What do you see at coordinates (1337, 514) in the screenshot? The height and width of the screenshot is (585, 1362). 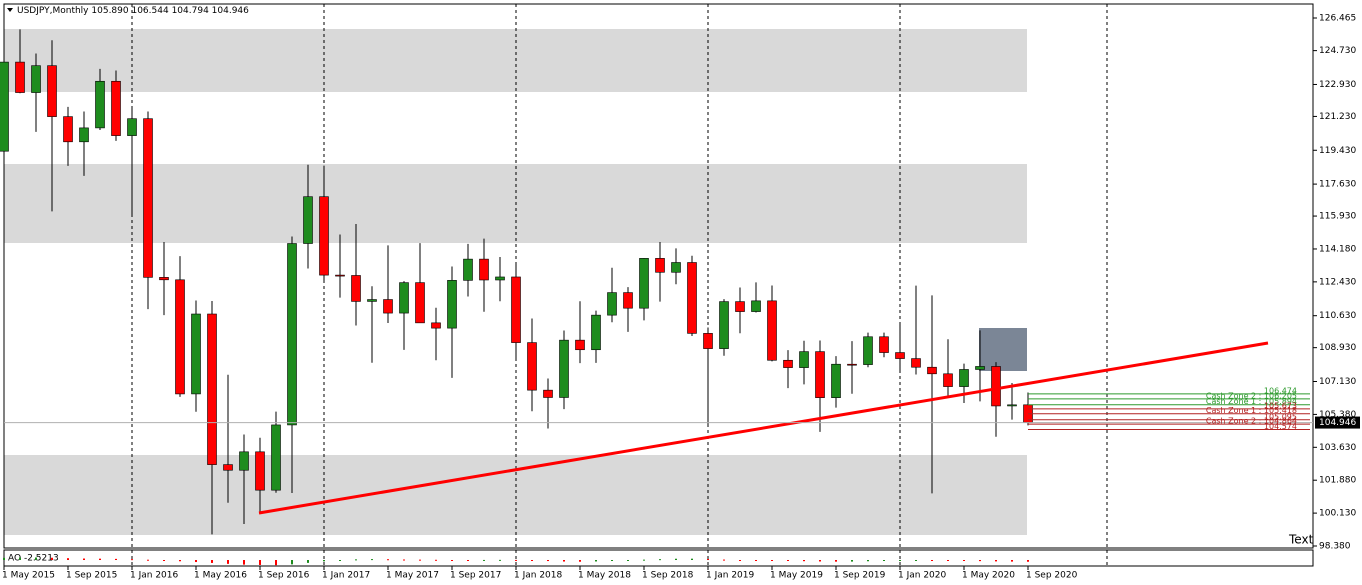 I see `y-tick-label: 100.130` at bounding box center [1337, 514].